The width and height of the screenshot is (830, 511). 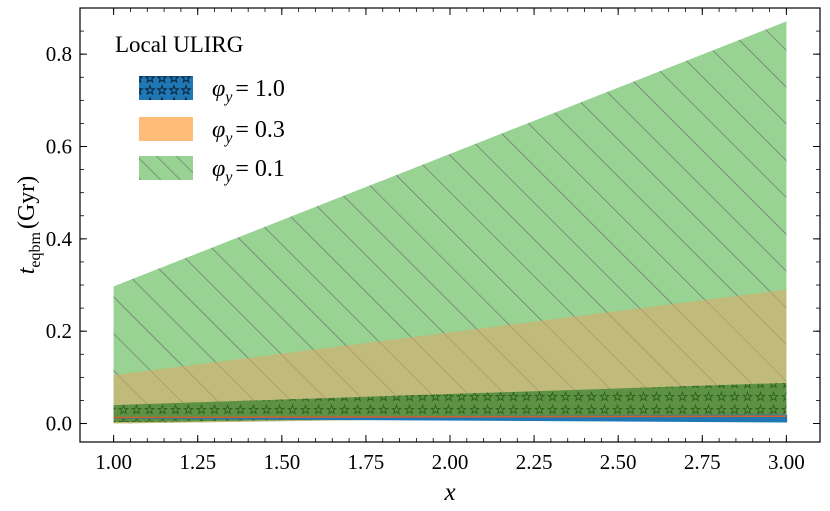 I want to click on legend-value: = 0.1, so click(x=260, y=169).